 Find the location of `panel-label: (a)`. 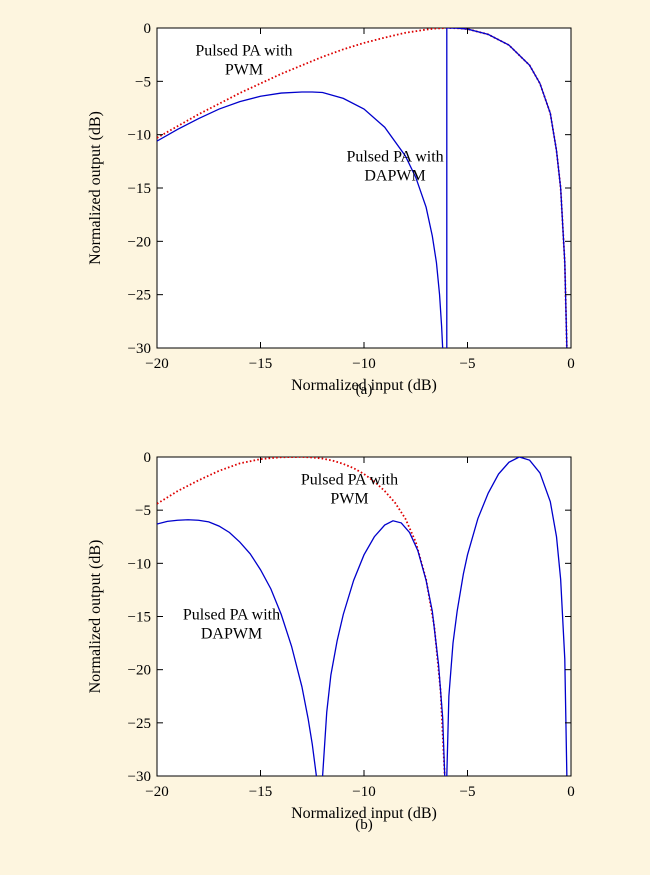

panel-label: (a) is located at coordinates (364, 390).